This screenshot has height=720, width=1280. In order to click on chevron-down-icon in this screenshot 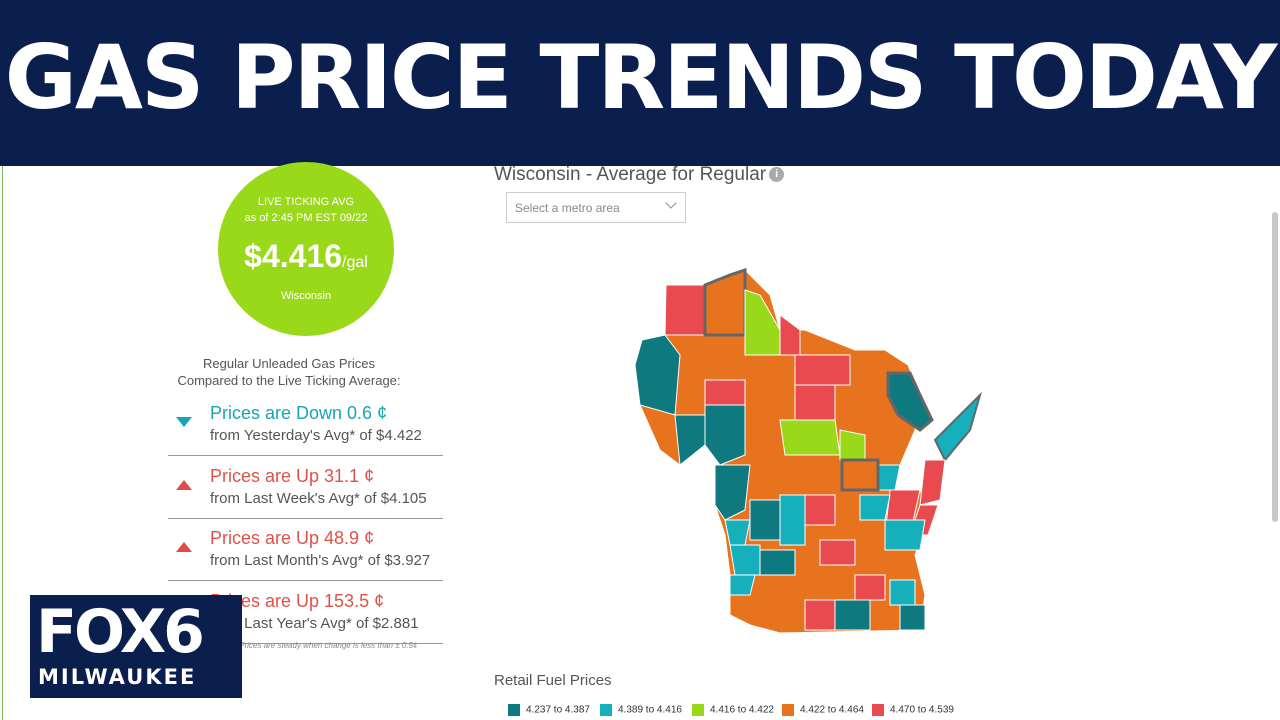, I will do `click(671, 203)`.